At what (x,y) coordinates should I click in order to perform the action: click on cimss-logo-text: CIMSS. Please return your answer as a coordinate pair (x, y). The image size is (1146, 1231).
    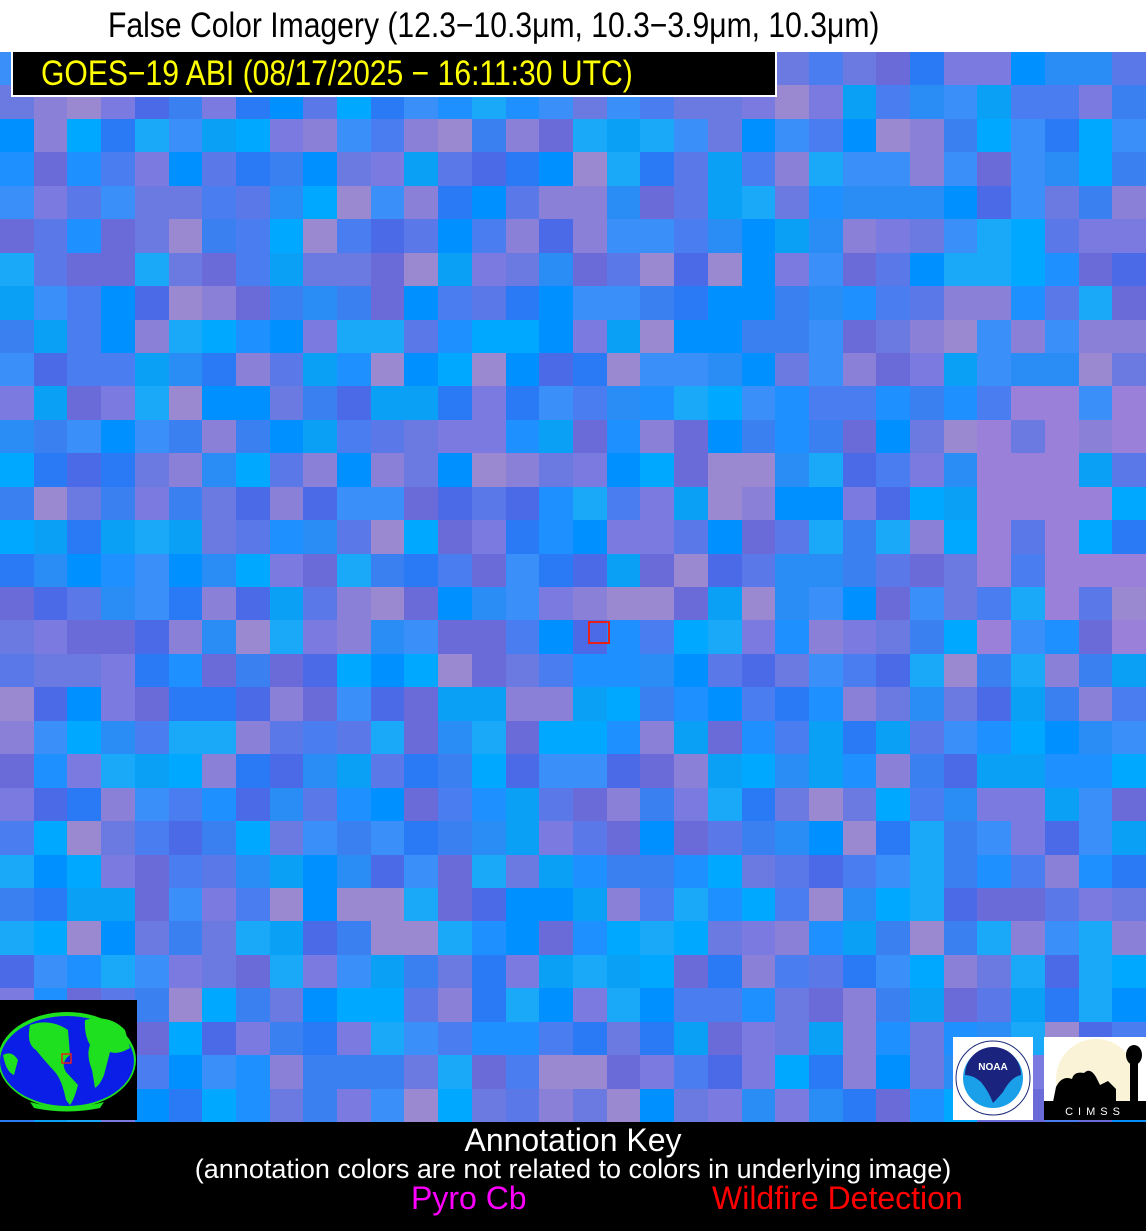
    Looking at the image, I should click on (1095, 1112).